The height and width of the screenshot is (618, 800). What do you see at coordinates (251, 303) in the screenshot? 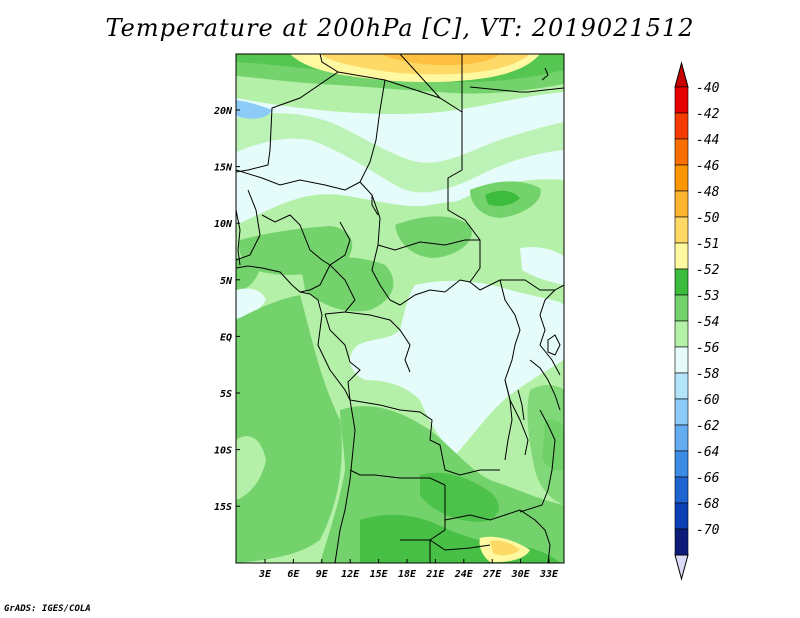
I see `field-gulf-cyan` at bounding box center [251, 303].